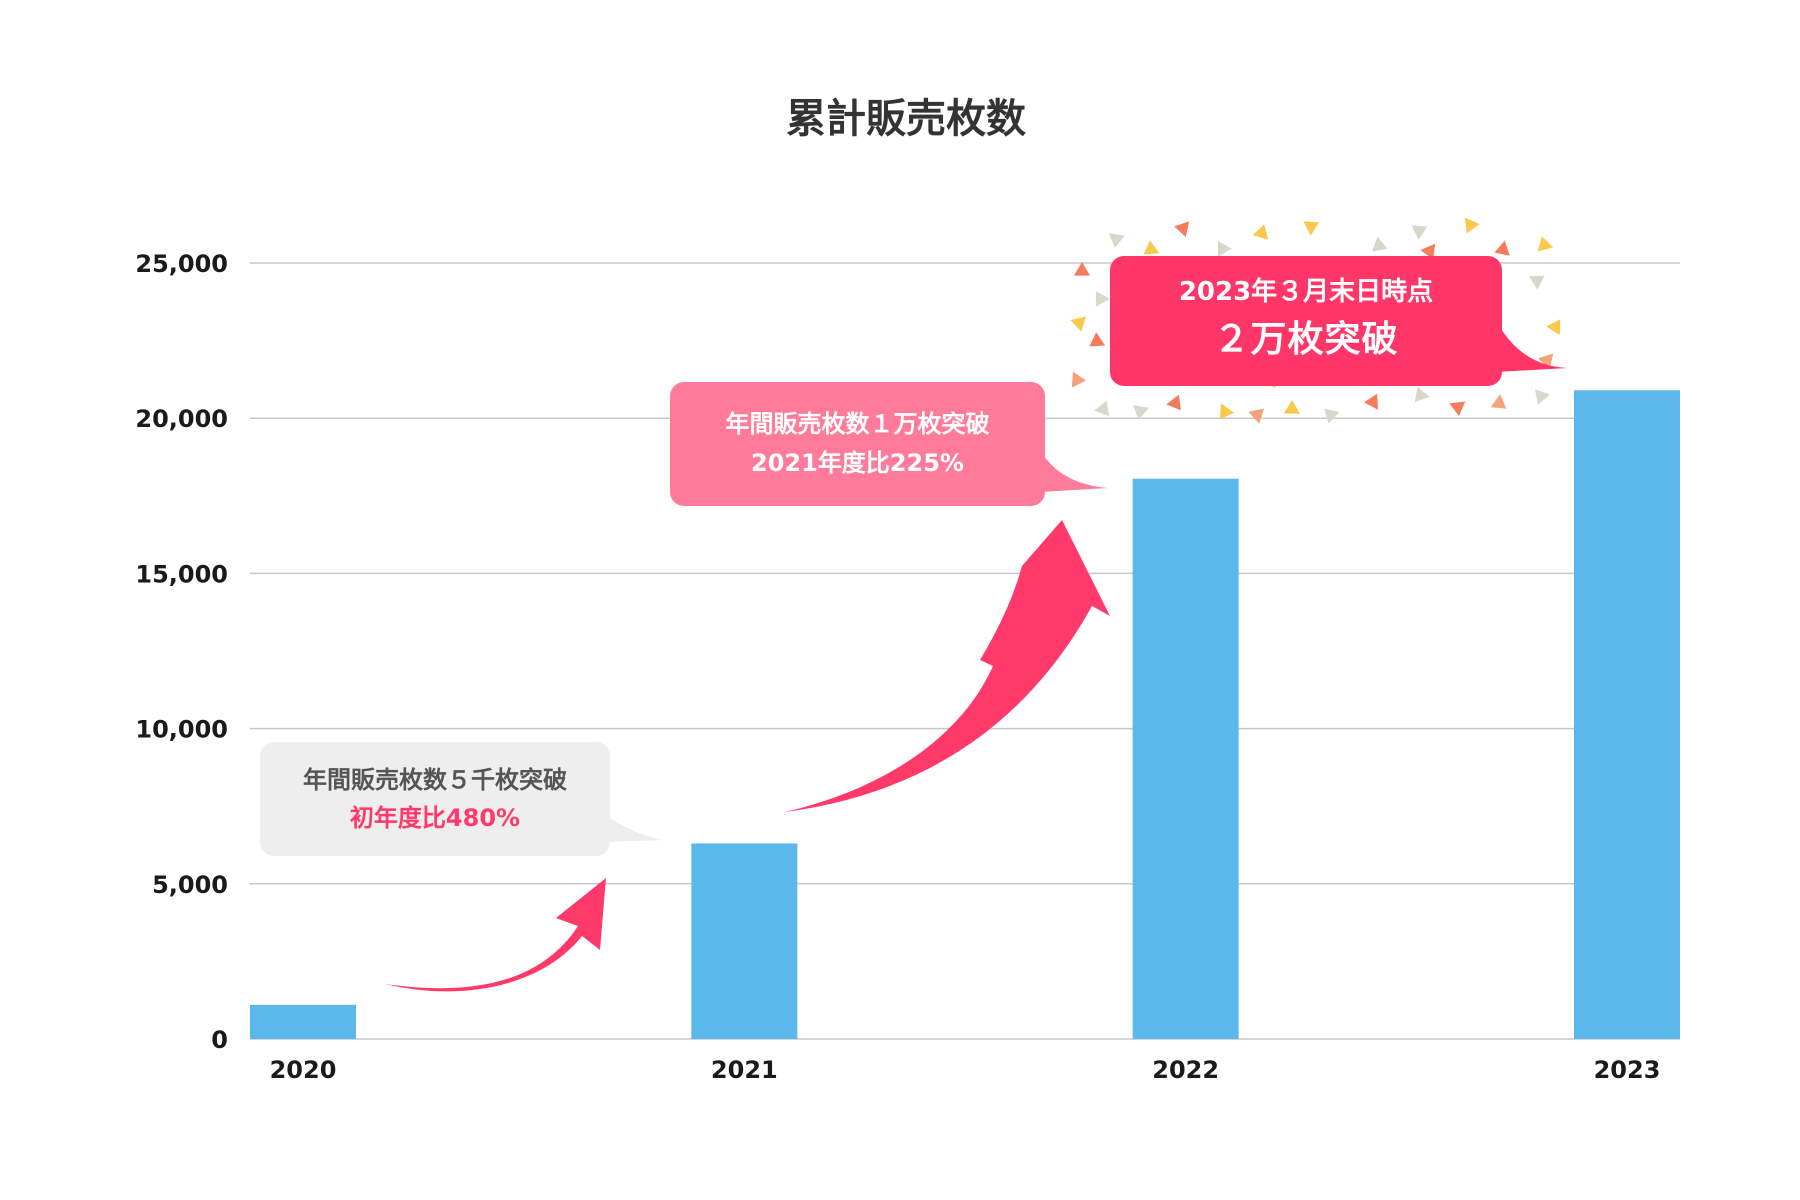 The width and height of the screenshot is (1800, 1200). I want to click on x-tick-label: 2021, so click(744, 1070).